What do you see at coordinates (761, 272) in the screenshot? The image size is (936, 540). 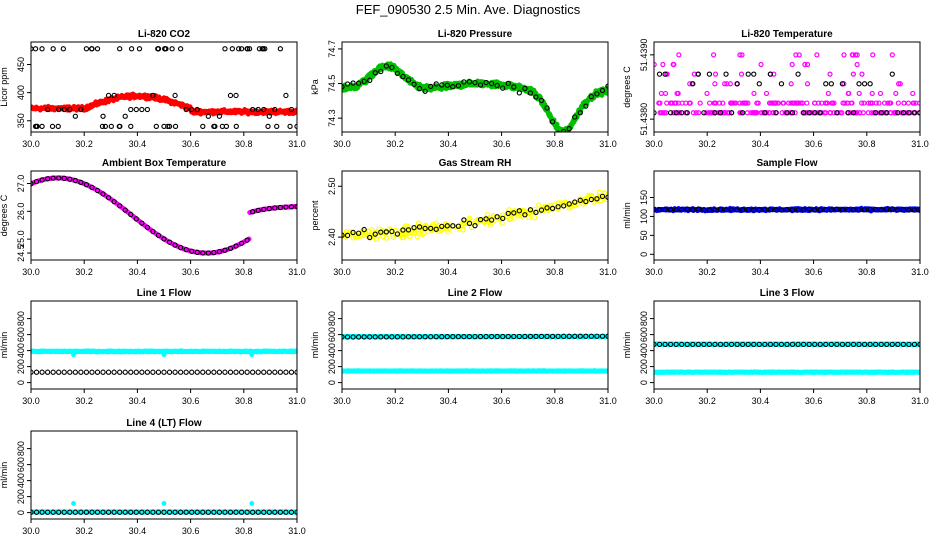 I see `x-tick-label: 30.4` at bounding box center [761, 272].